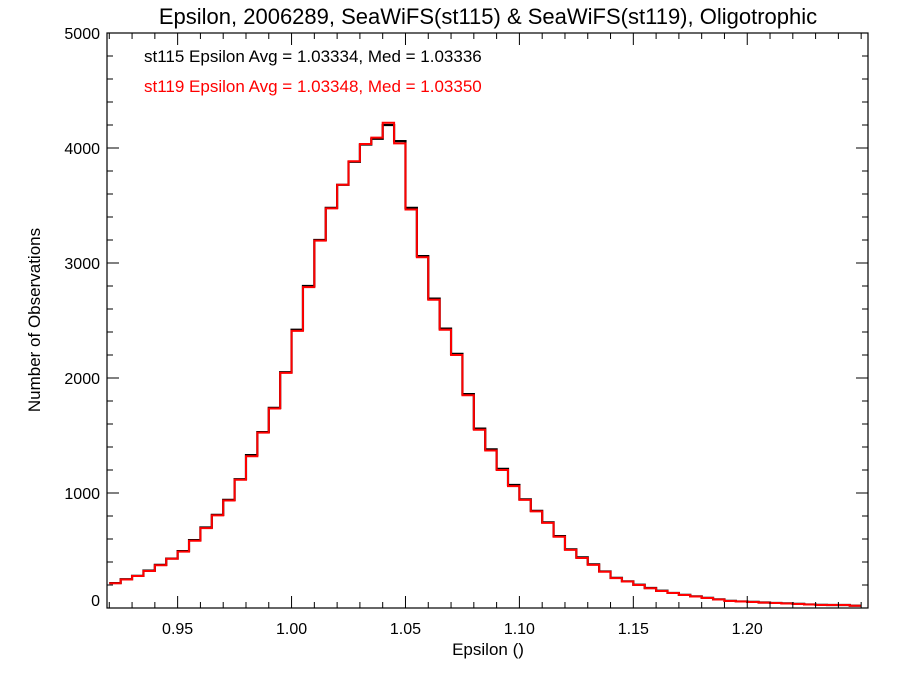 The image size is (900, 675). I want to click on x-tick-label: 1.00, so click(291, 629).